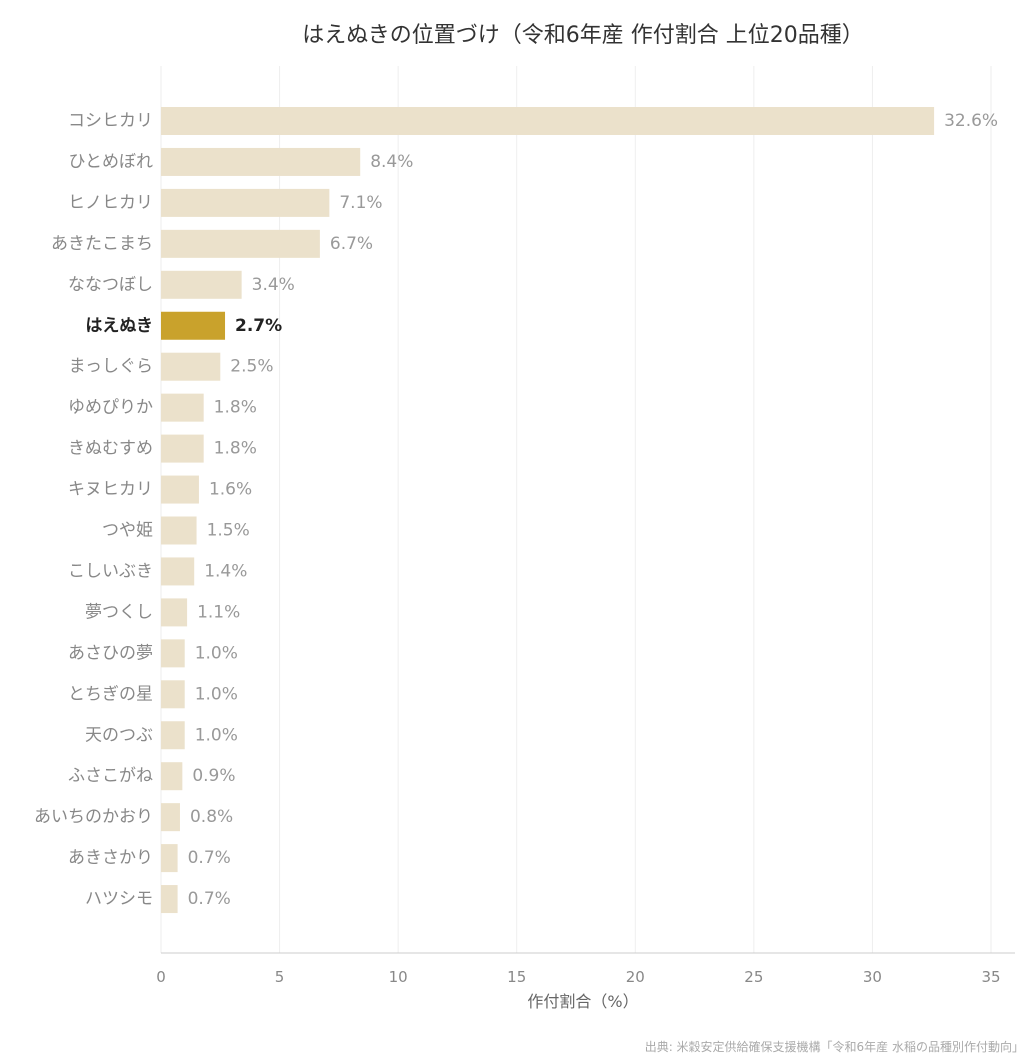 The height and width of the screenshot is (1064, 1036). Describe the element at coordinates (578, 977) in the screenshot. I see `x-axis-ticks: 0 5 10 15 20 25 30 35` at that location.